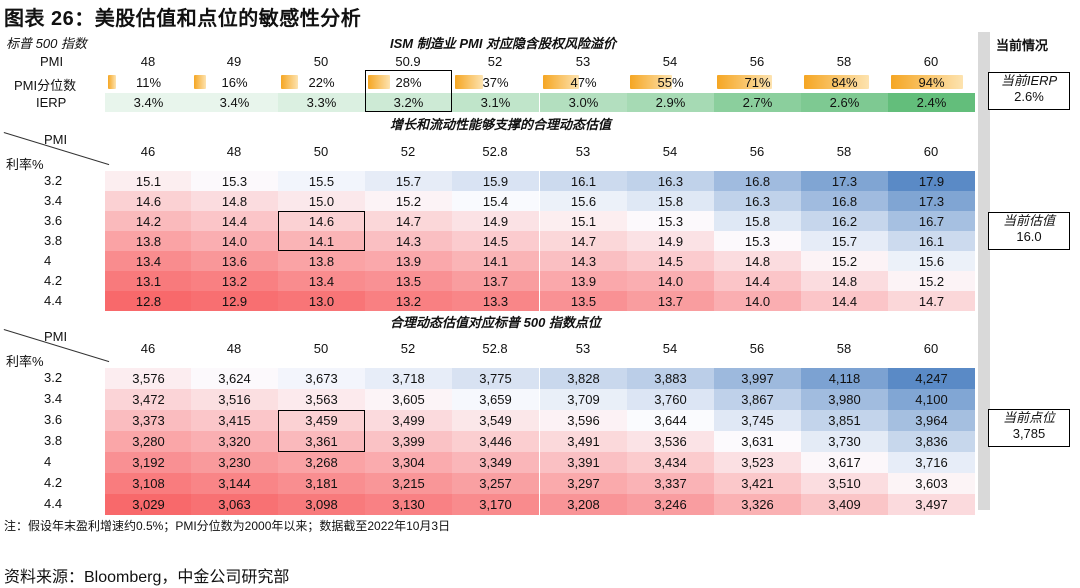 The image size is (1080, 588). I want to click on valuation-cell: 15.6, so click(931, 261).